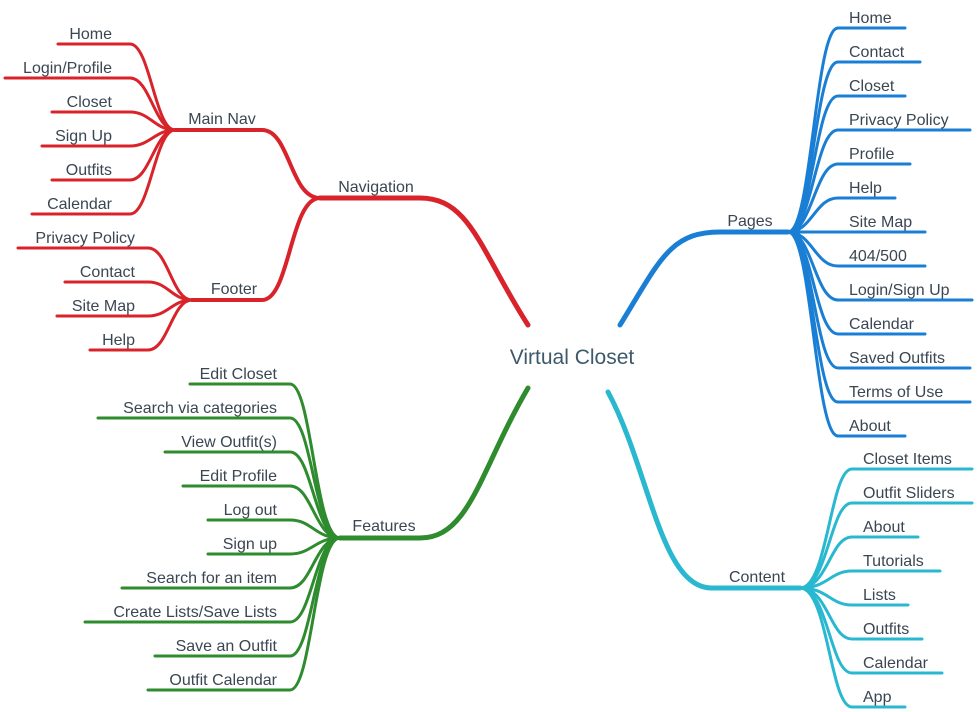 The width and height of the screenshot is (978, 712). Describe the element at coordinates (872, 86) in the screenshot. I see `pages-leaf-closet: Closet` at that location.